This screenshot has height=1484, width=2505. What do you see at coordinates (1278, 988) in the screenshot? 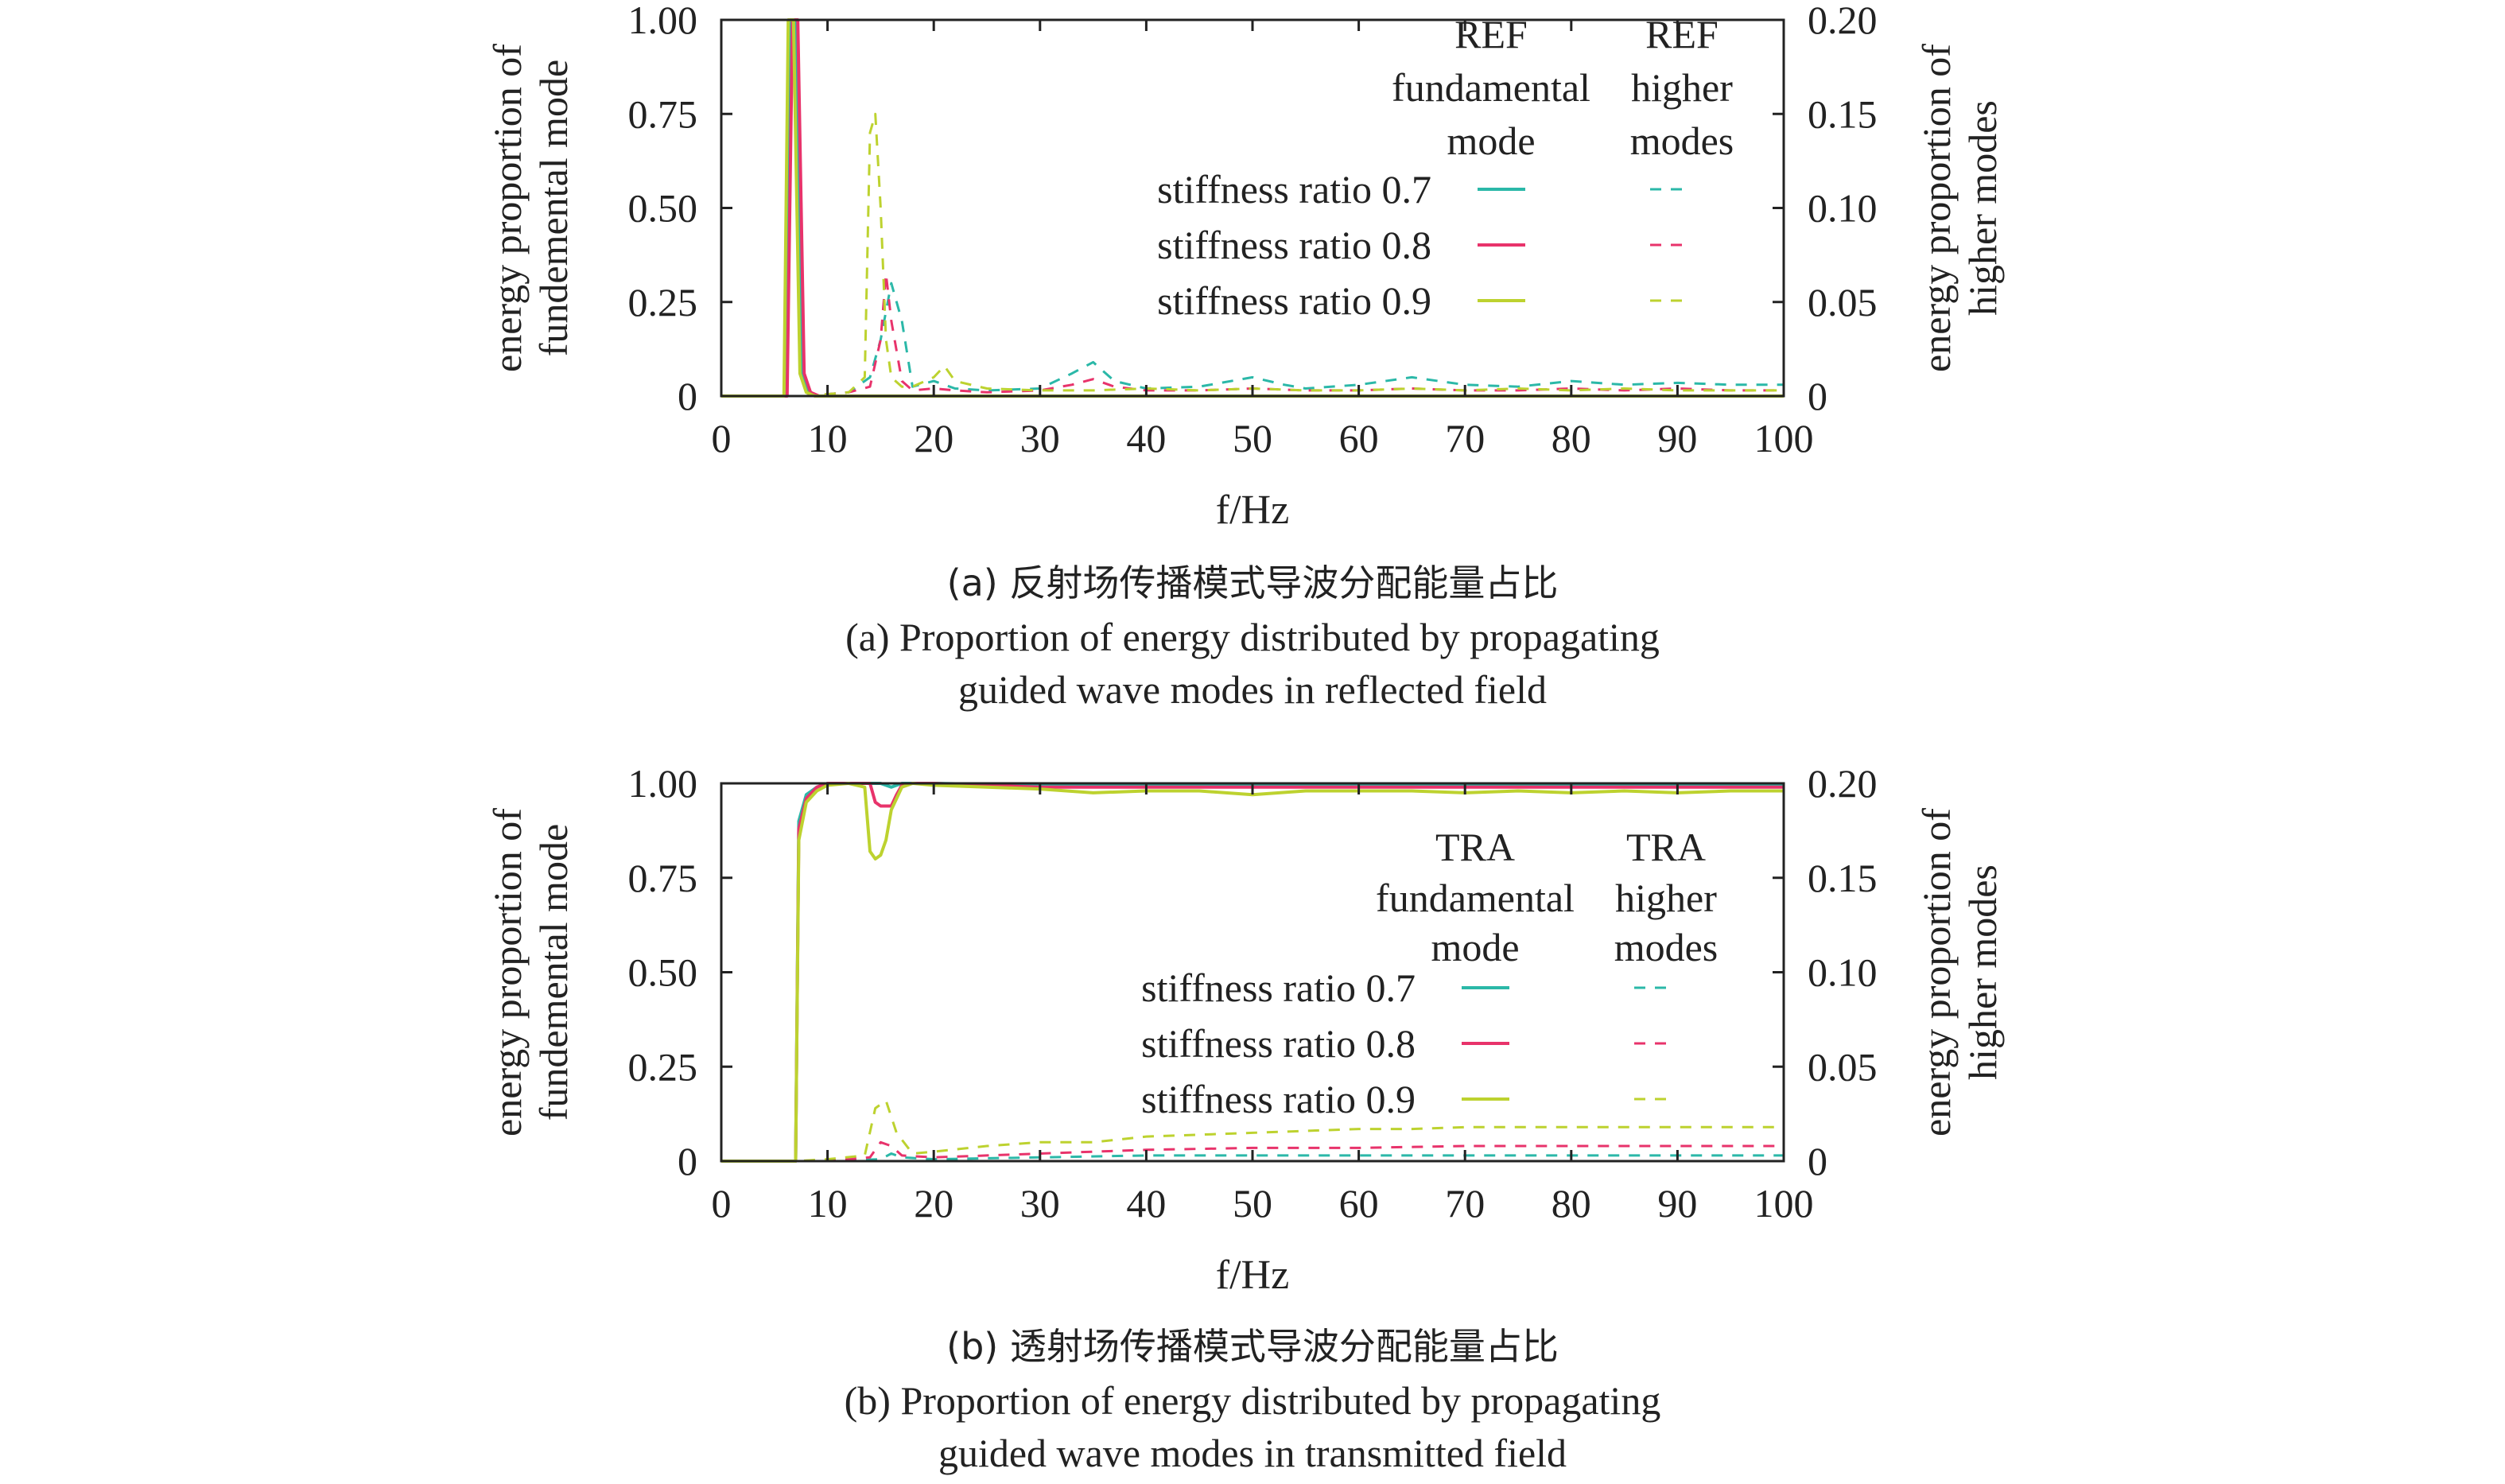
I see `legend-b-label-0: stiffness ratio 0.7` at bounding box center [1278, 988].